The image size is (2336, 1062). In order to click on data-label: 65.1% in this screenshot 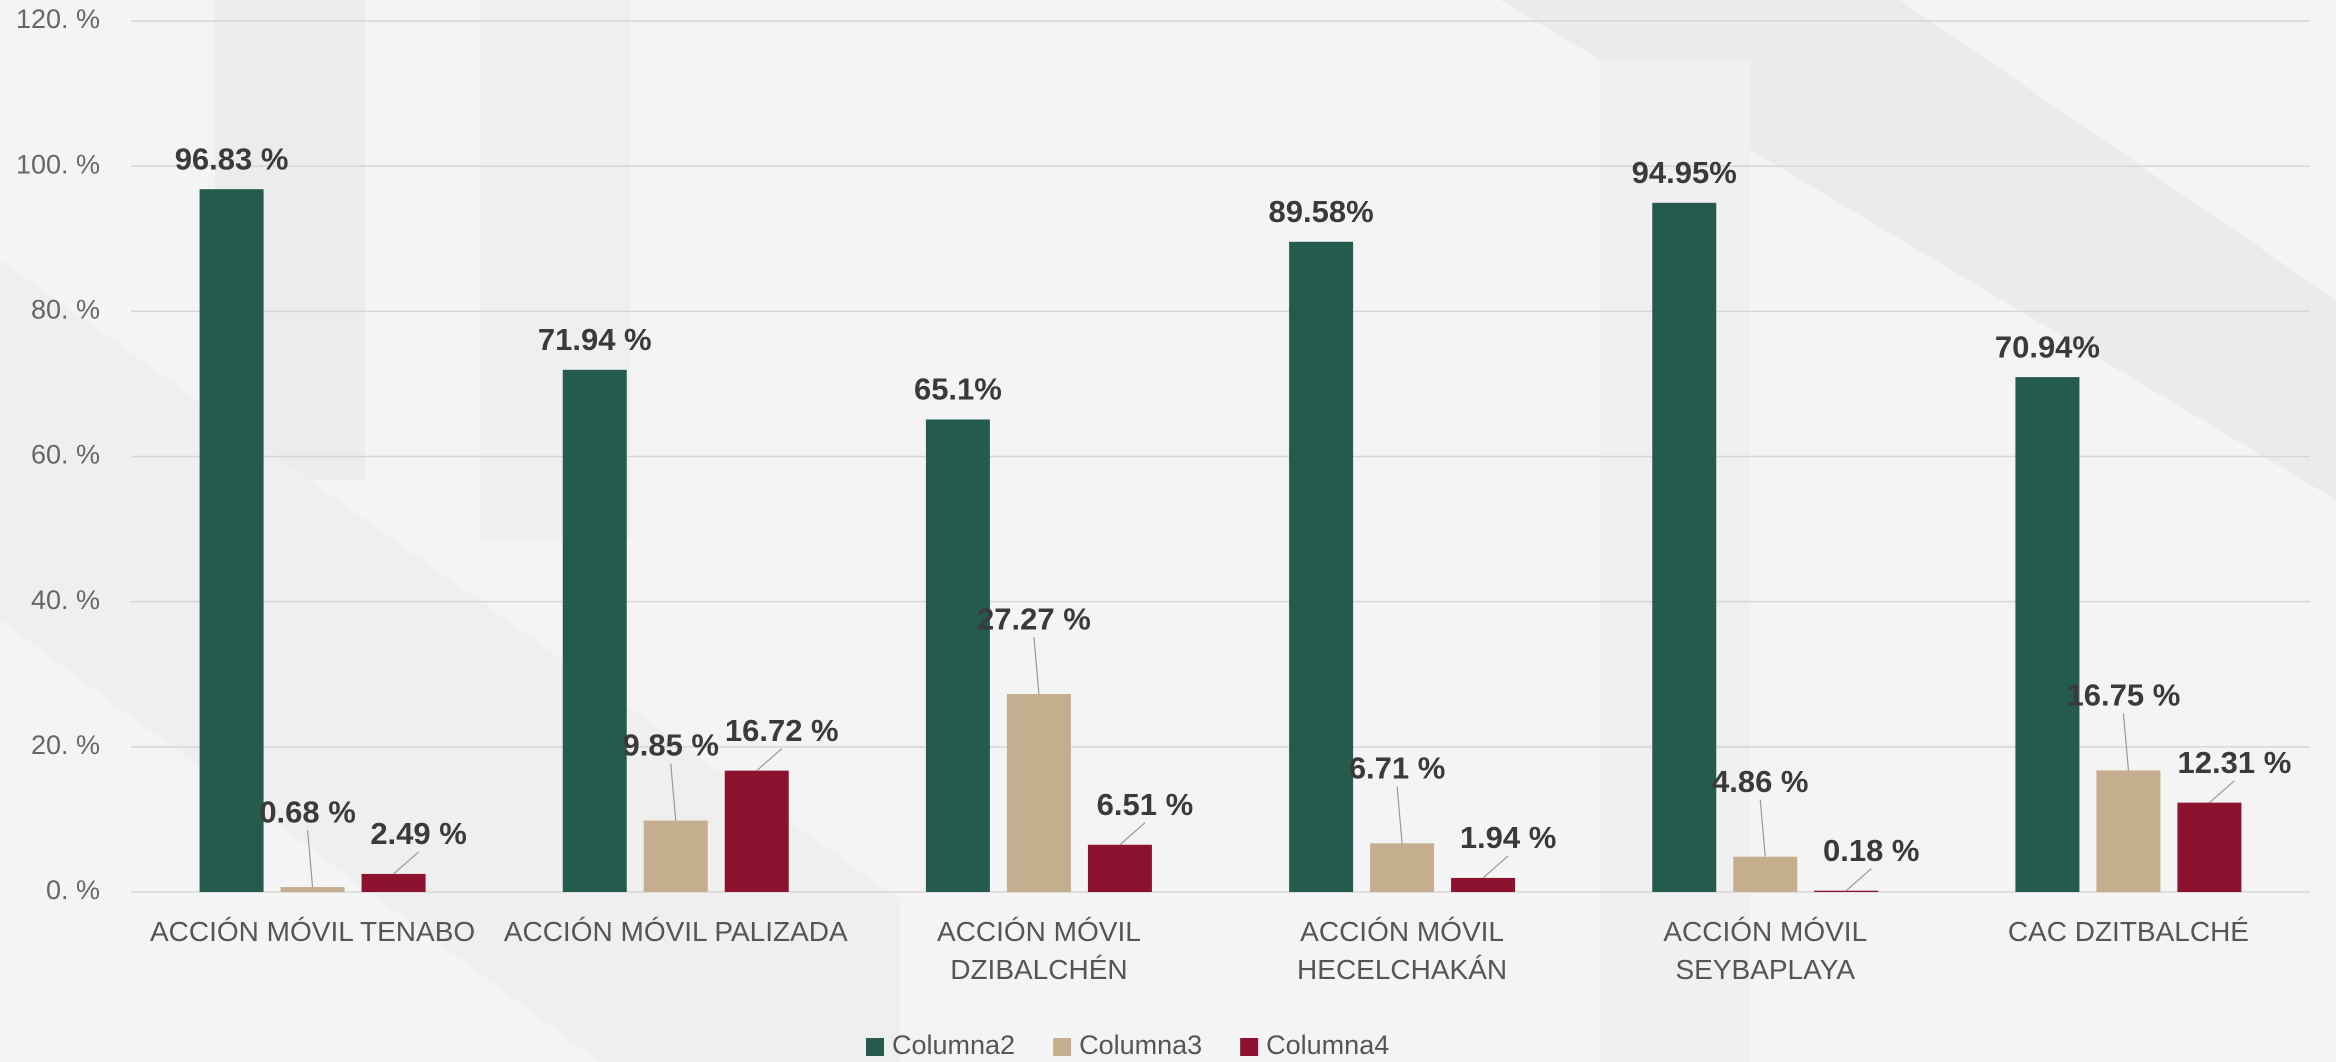, I will do `click(958, 389)`.